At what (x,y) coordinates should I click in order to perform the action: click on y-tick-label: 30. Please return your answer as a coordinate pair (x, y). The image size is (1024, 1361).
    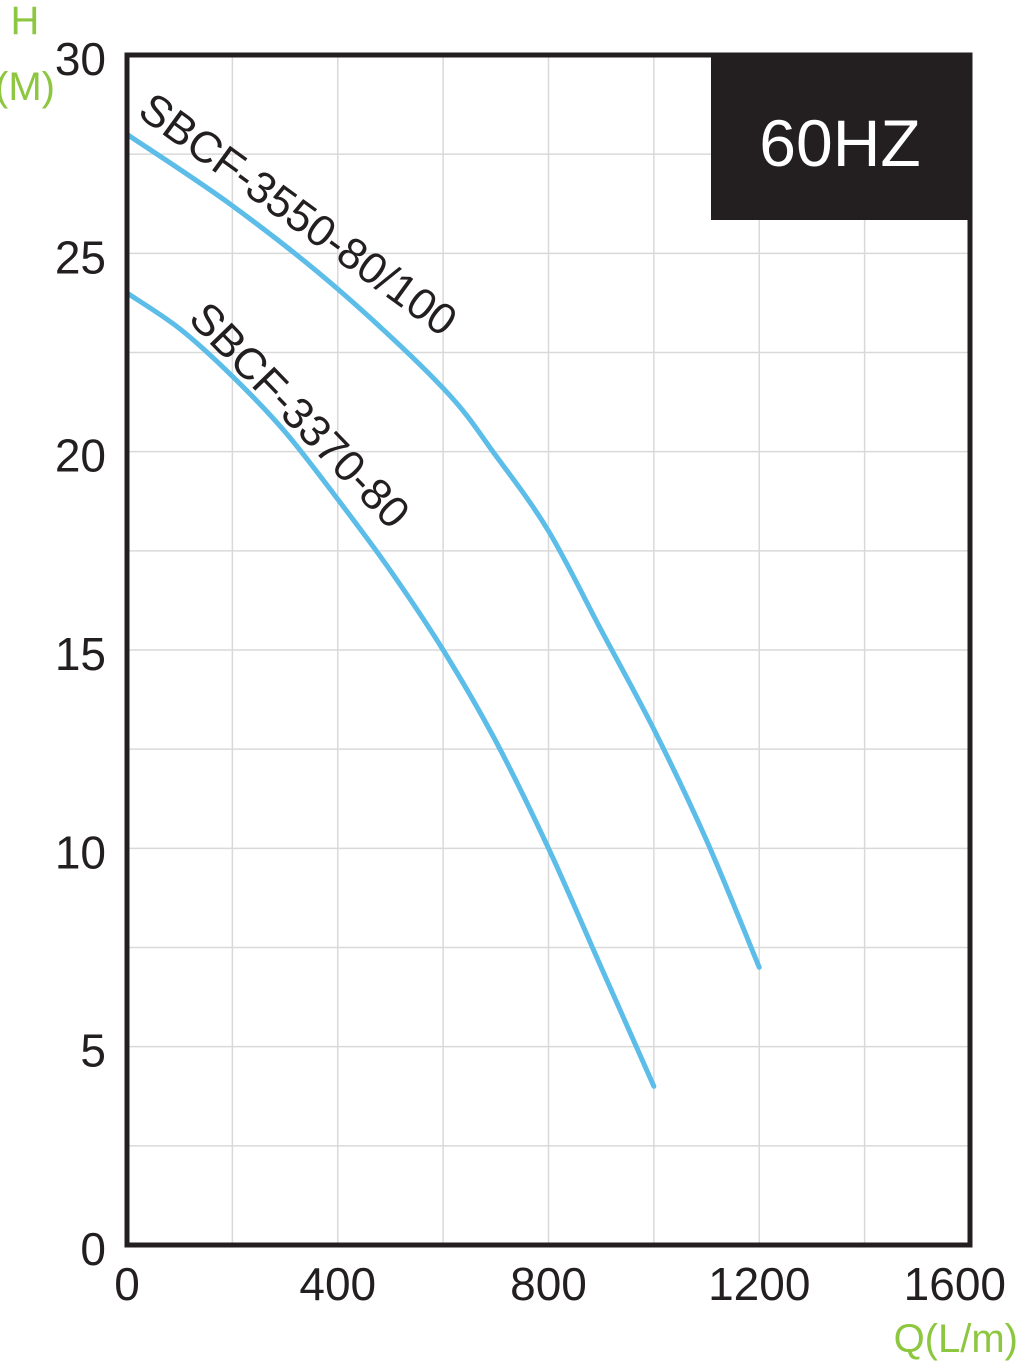
    Looking at the image, I should click on (80, 59).